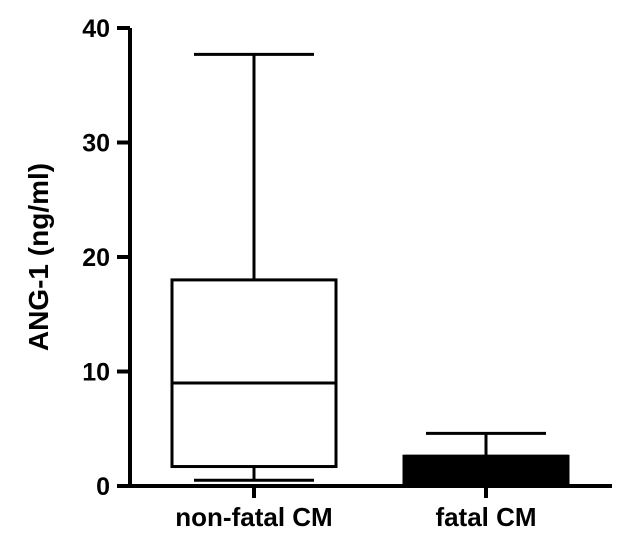 This screenshot has height=537, width=621. What do you see at coordinates (103, 487) in the screenshot?
I see `y-tick-label: 0` at bounding box center [103, 487].